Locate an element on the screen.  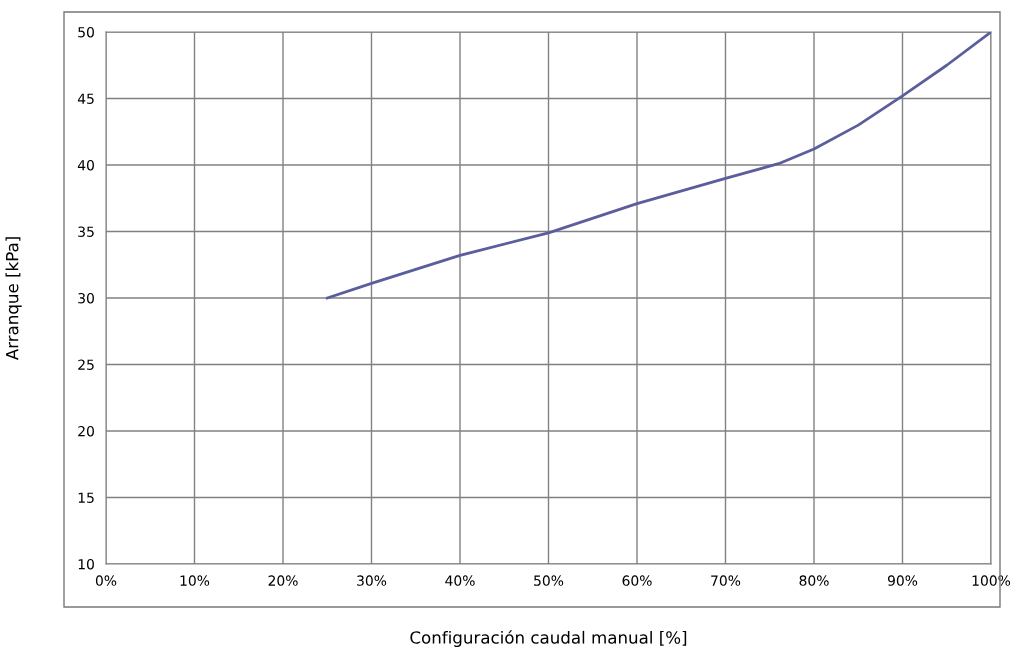
y-tick-label: 50 is located at coordinates (86, 32).